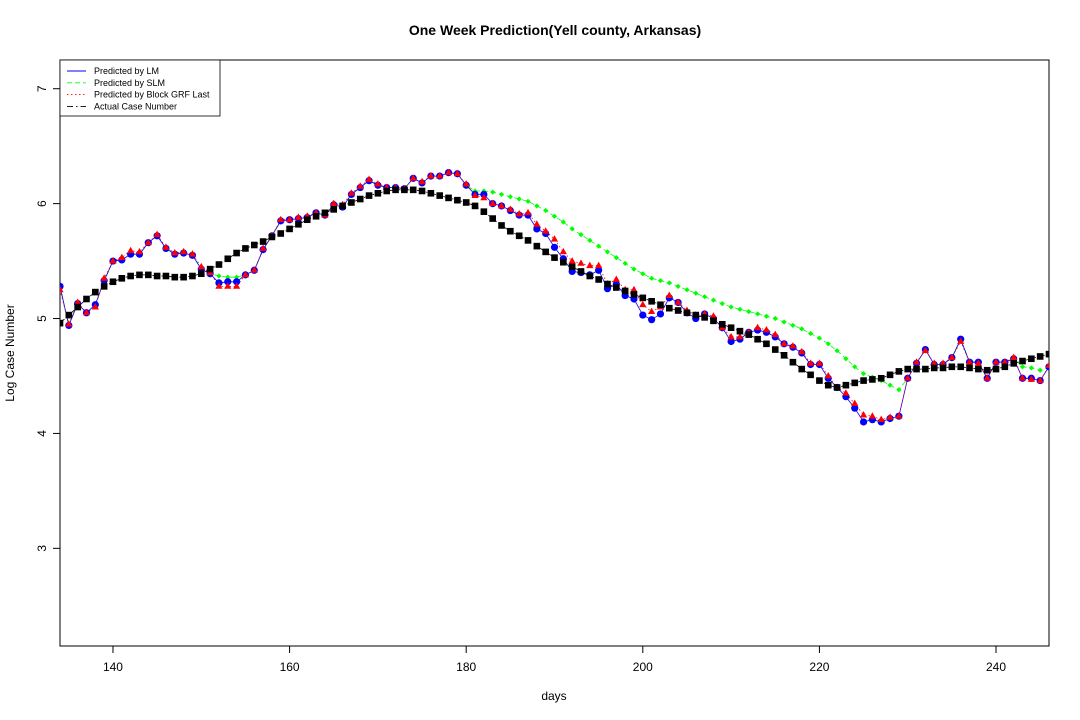  What do you see at coordinates (643, 667) in the screenshot?
I see `x-tick-label: 200` at bounding box center [643, 667].